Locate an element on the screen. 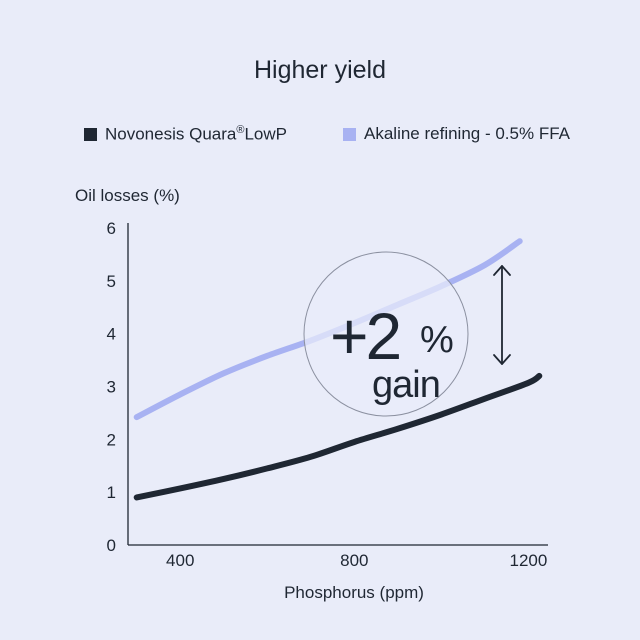 The height and width of the screenshot is (640, 640). chart-title: Higher yield is located at coordinates (319, 70).